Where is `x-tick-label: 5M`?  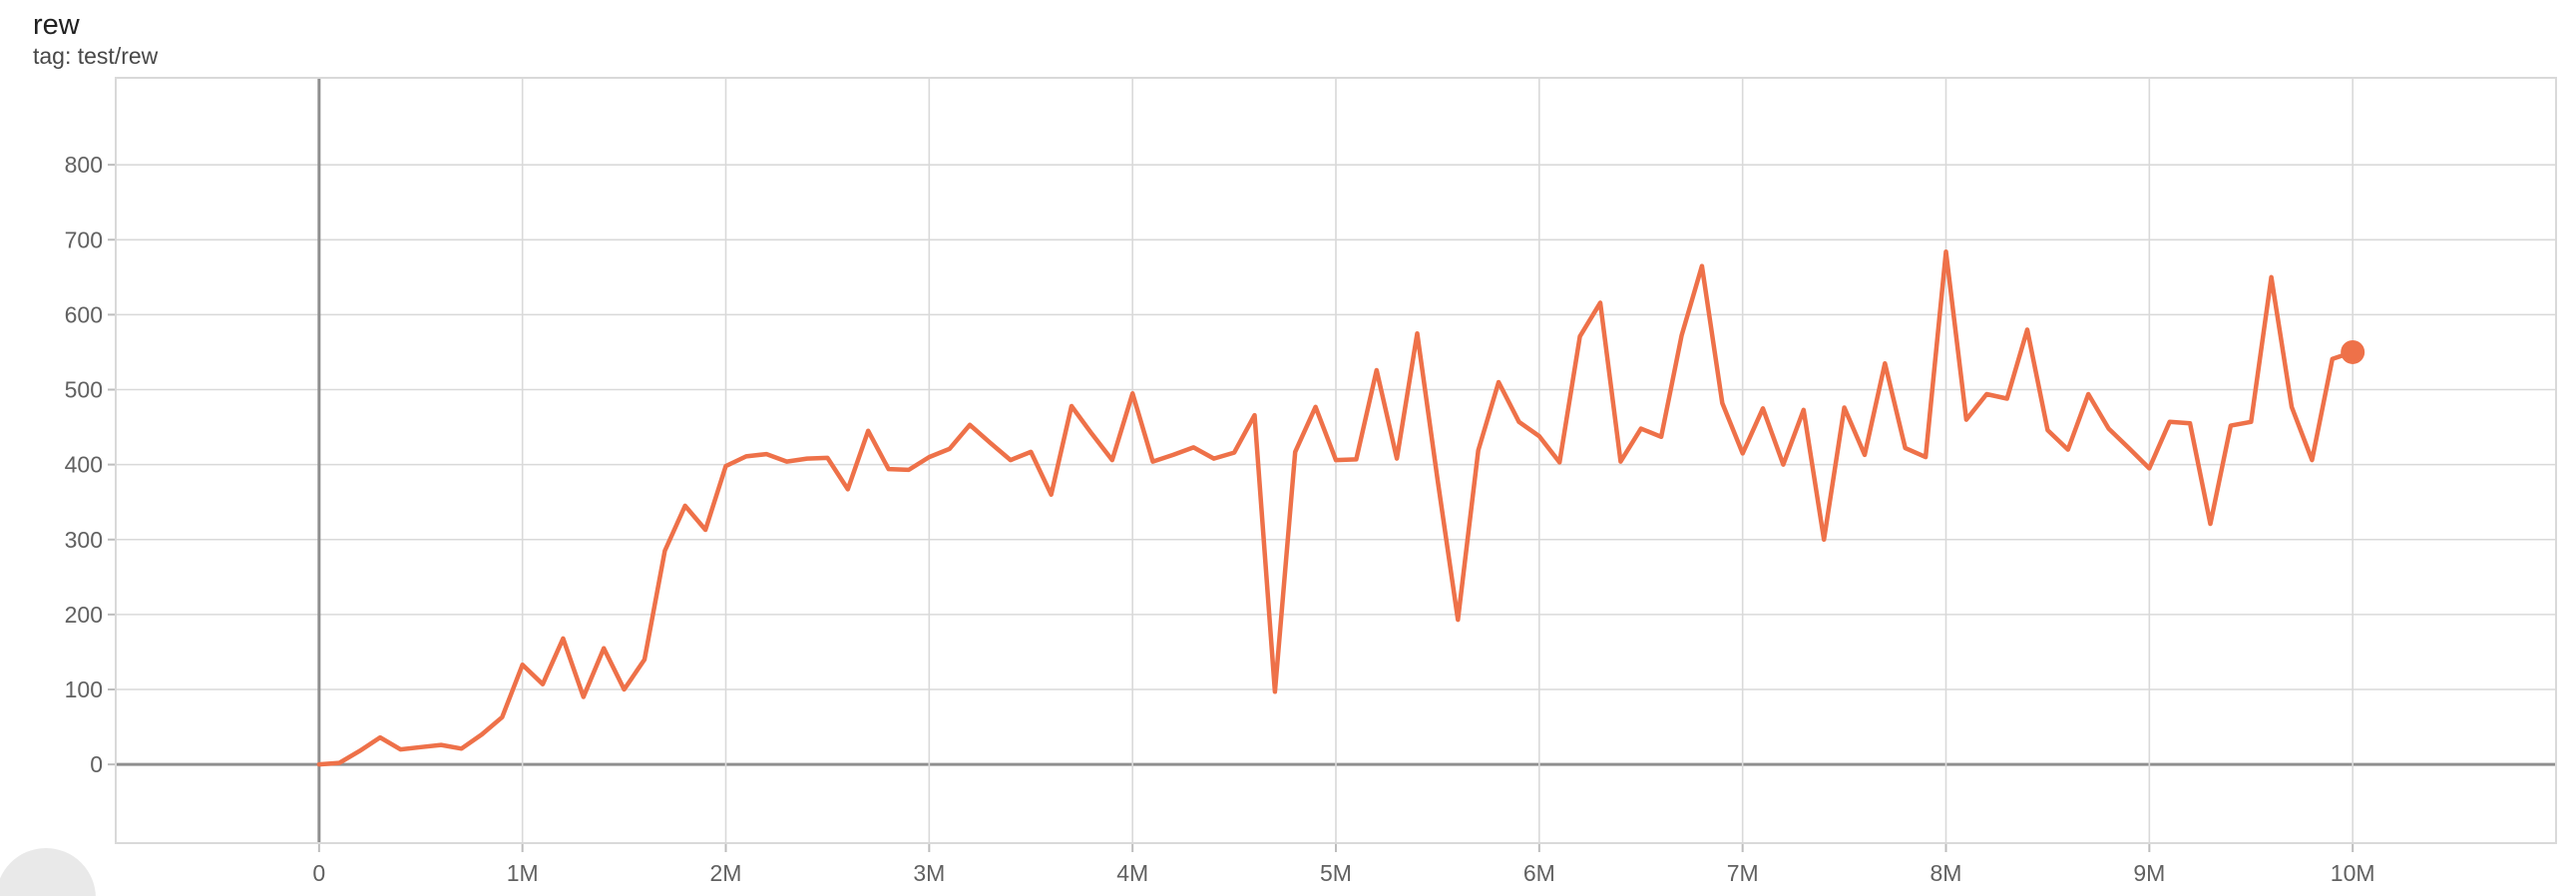
x-tick-label: 5M is located at coordinates (1336, 873).